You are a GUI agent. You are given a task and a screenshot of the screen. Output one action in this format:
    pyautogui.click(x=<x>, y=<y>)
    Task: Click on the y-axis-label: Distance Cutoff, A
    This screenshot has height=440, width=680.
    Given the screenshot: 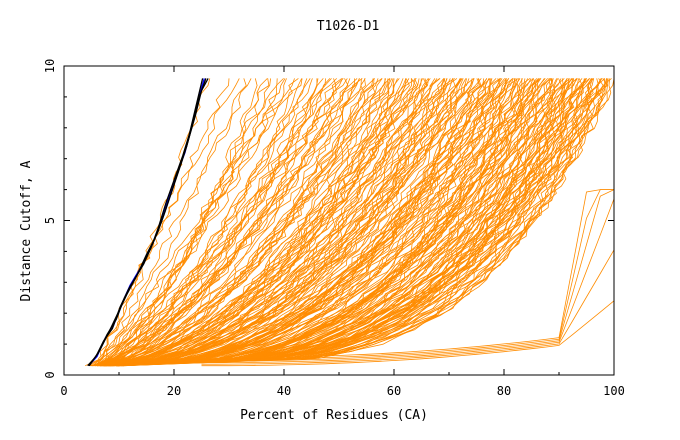 What is the action you would take?
    pyautogui.click(x=26, y=230)
    